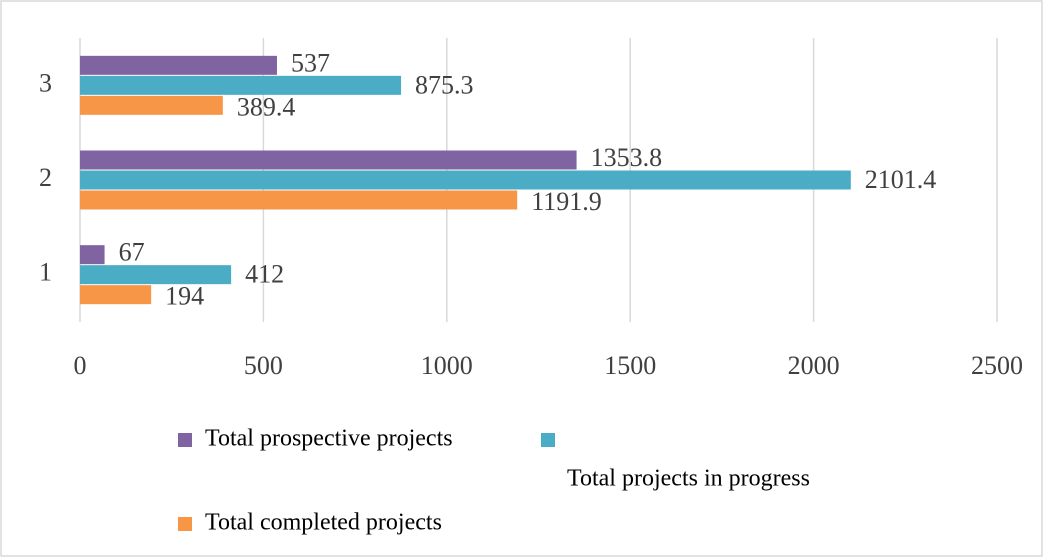  I want to click on y-tick-label: 2, so click(45, 177).